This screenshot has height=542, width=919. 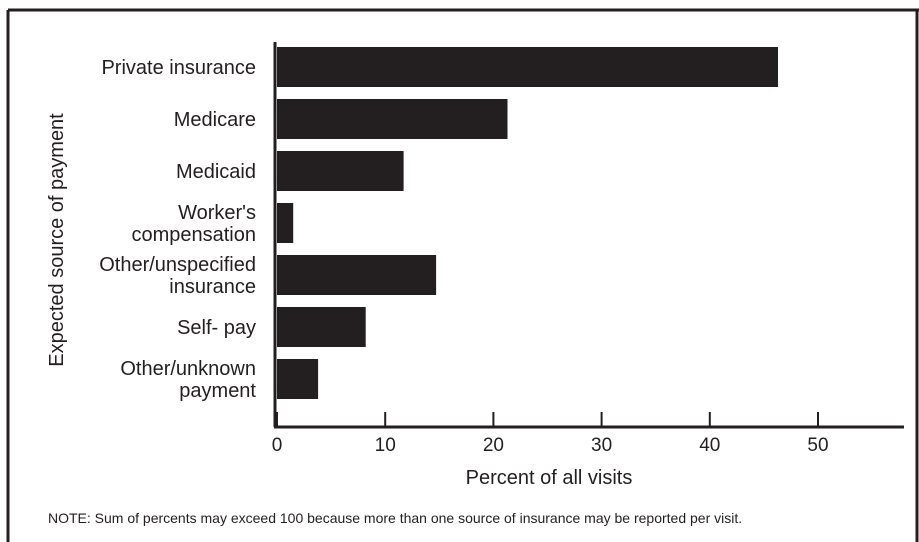 I want to click on x-tick-label: 20, so click(x=493, y=445).